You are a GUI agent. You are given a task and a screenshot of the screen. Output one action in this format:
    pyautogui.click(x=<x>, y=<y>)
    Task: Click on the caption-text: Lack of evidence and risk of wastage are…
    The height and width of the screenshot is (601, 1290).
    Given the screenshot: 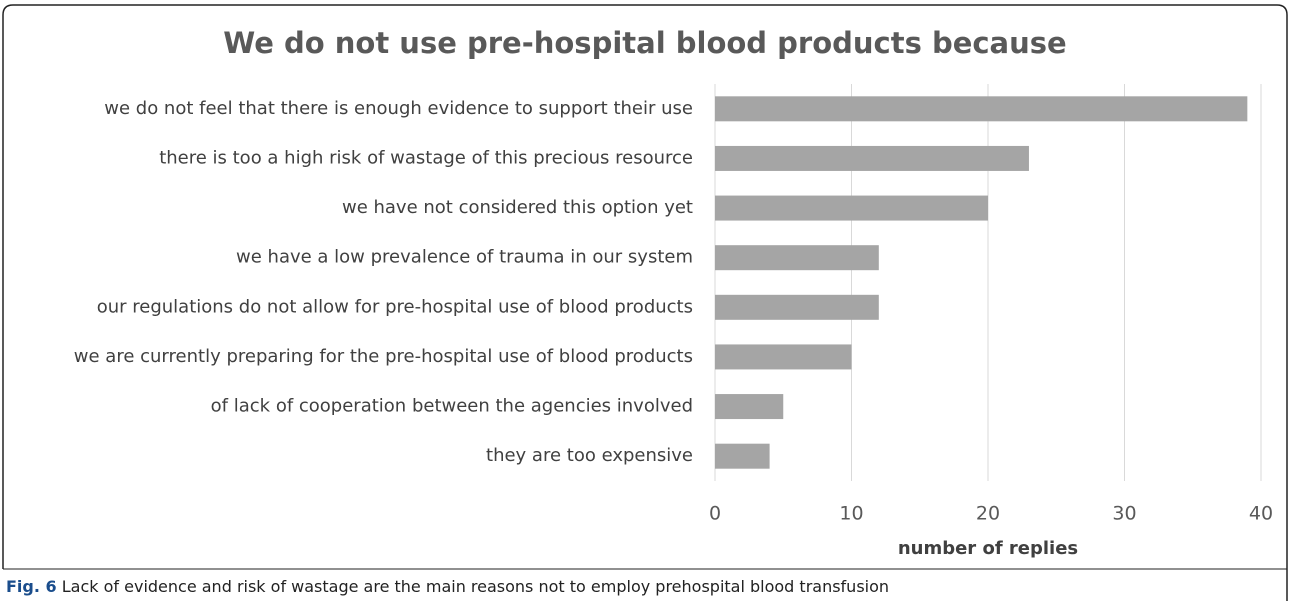 What is the action you would take?
    pyautogui.click(x=475, y=586)
    